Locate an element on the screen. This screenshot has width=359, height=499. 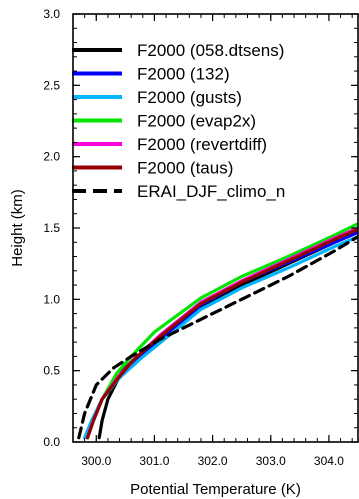
y-axis-title: Height (km) is located at coordinates (17, 228).